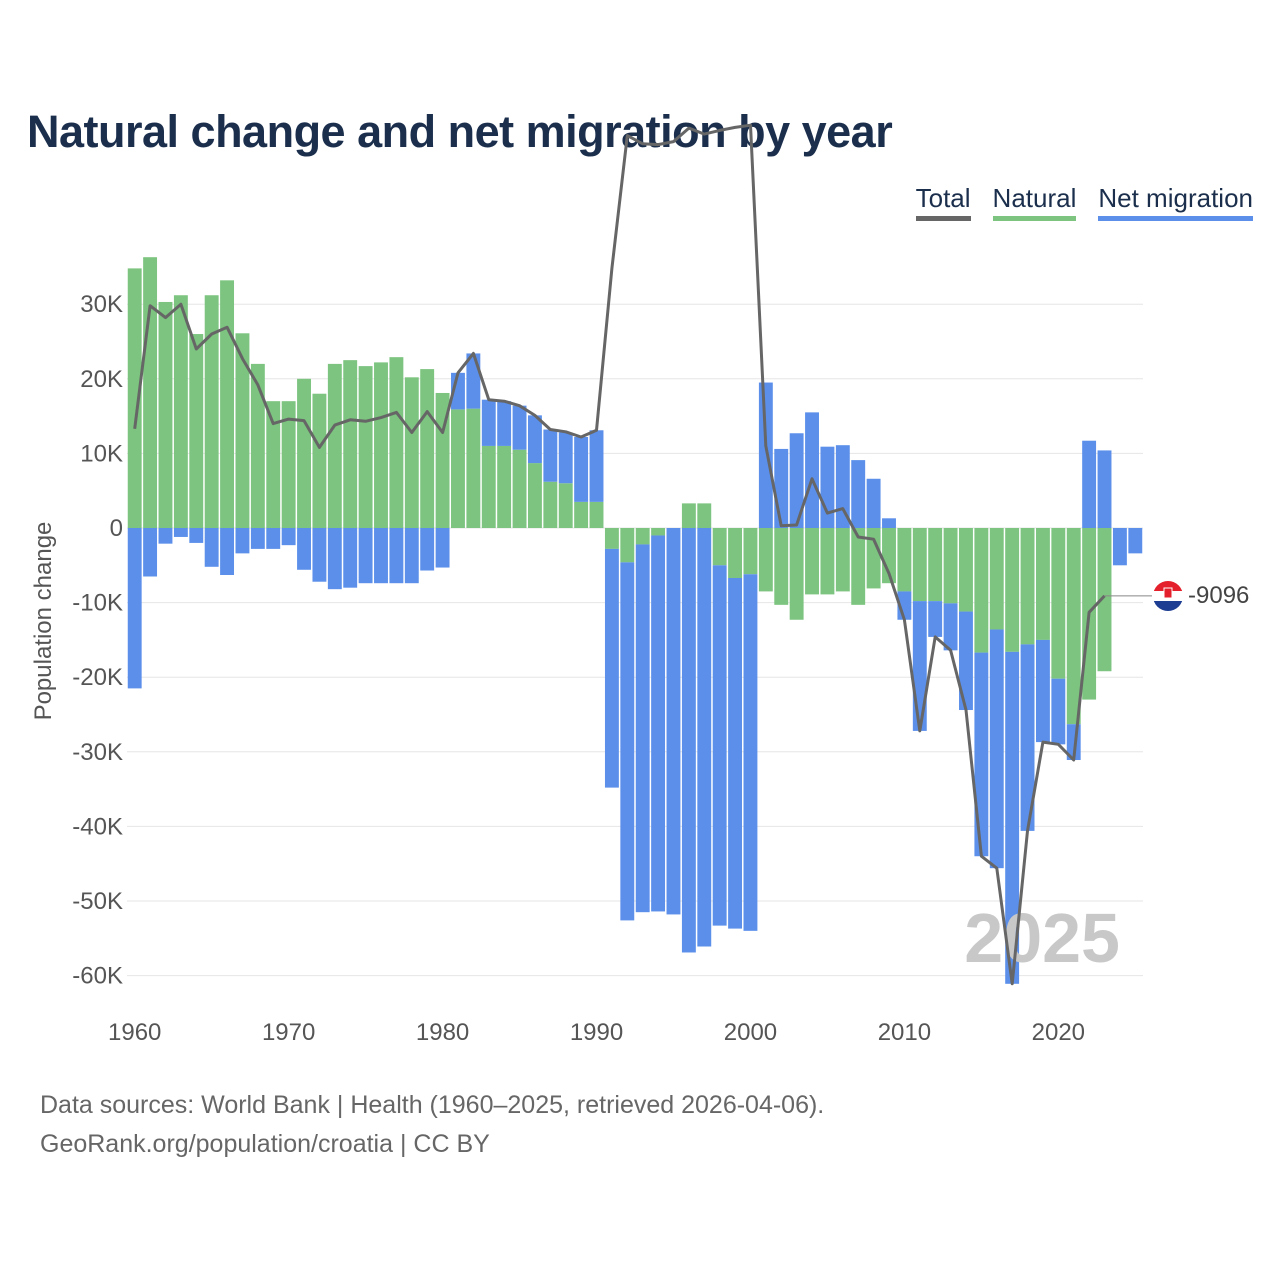 The image size is (1280, 1280). What do you see at coordinates (596, 1032) in the screenshot?
I see `x-axis-ticks: 1960 1970 1980 1990 2000 2010 2020` at bounding box center [596, 1032].